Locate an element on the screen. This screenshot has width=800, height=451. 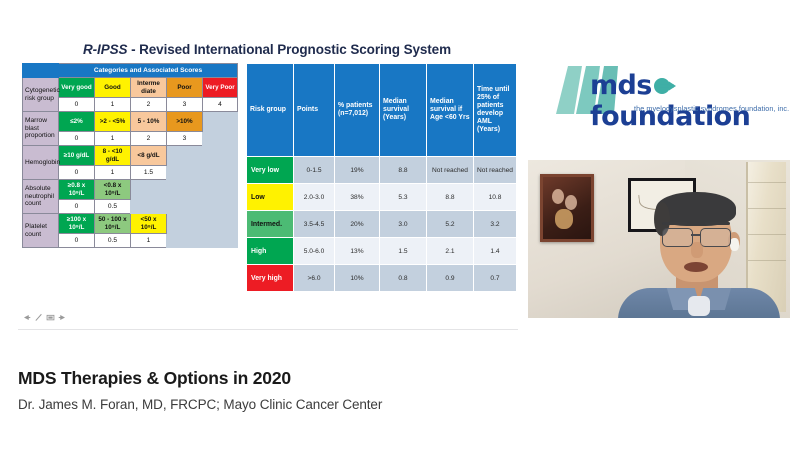
cell-cyto-cat-2: Interme diate is located at coordinates (148, 87).